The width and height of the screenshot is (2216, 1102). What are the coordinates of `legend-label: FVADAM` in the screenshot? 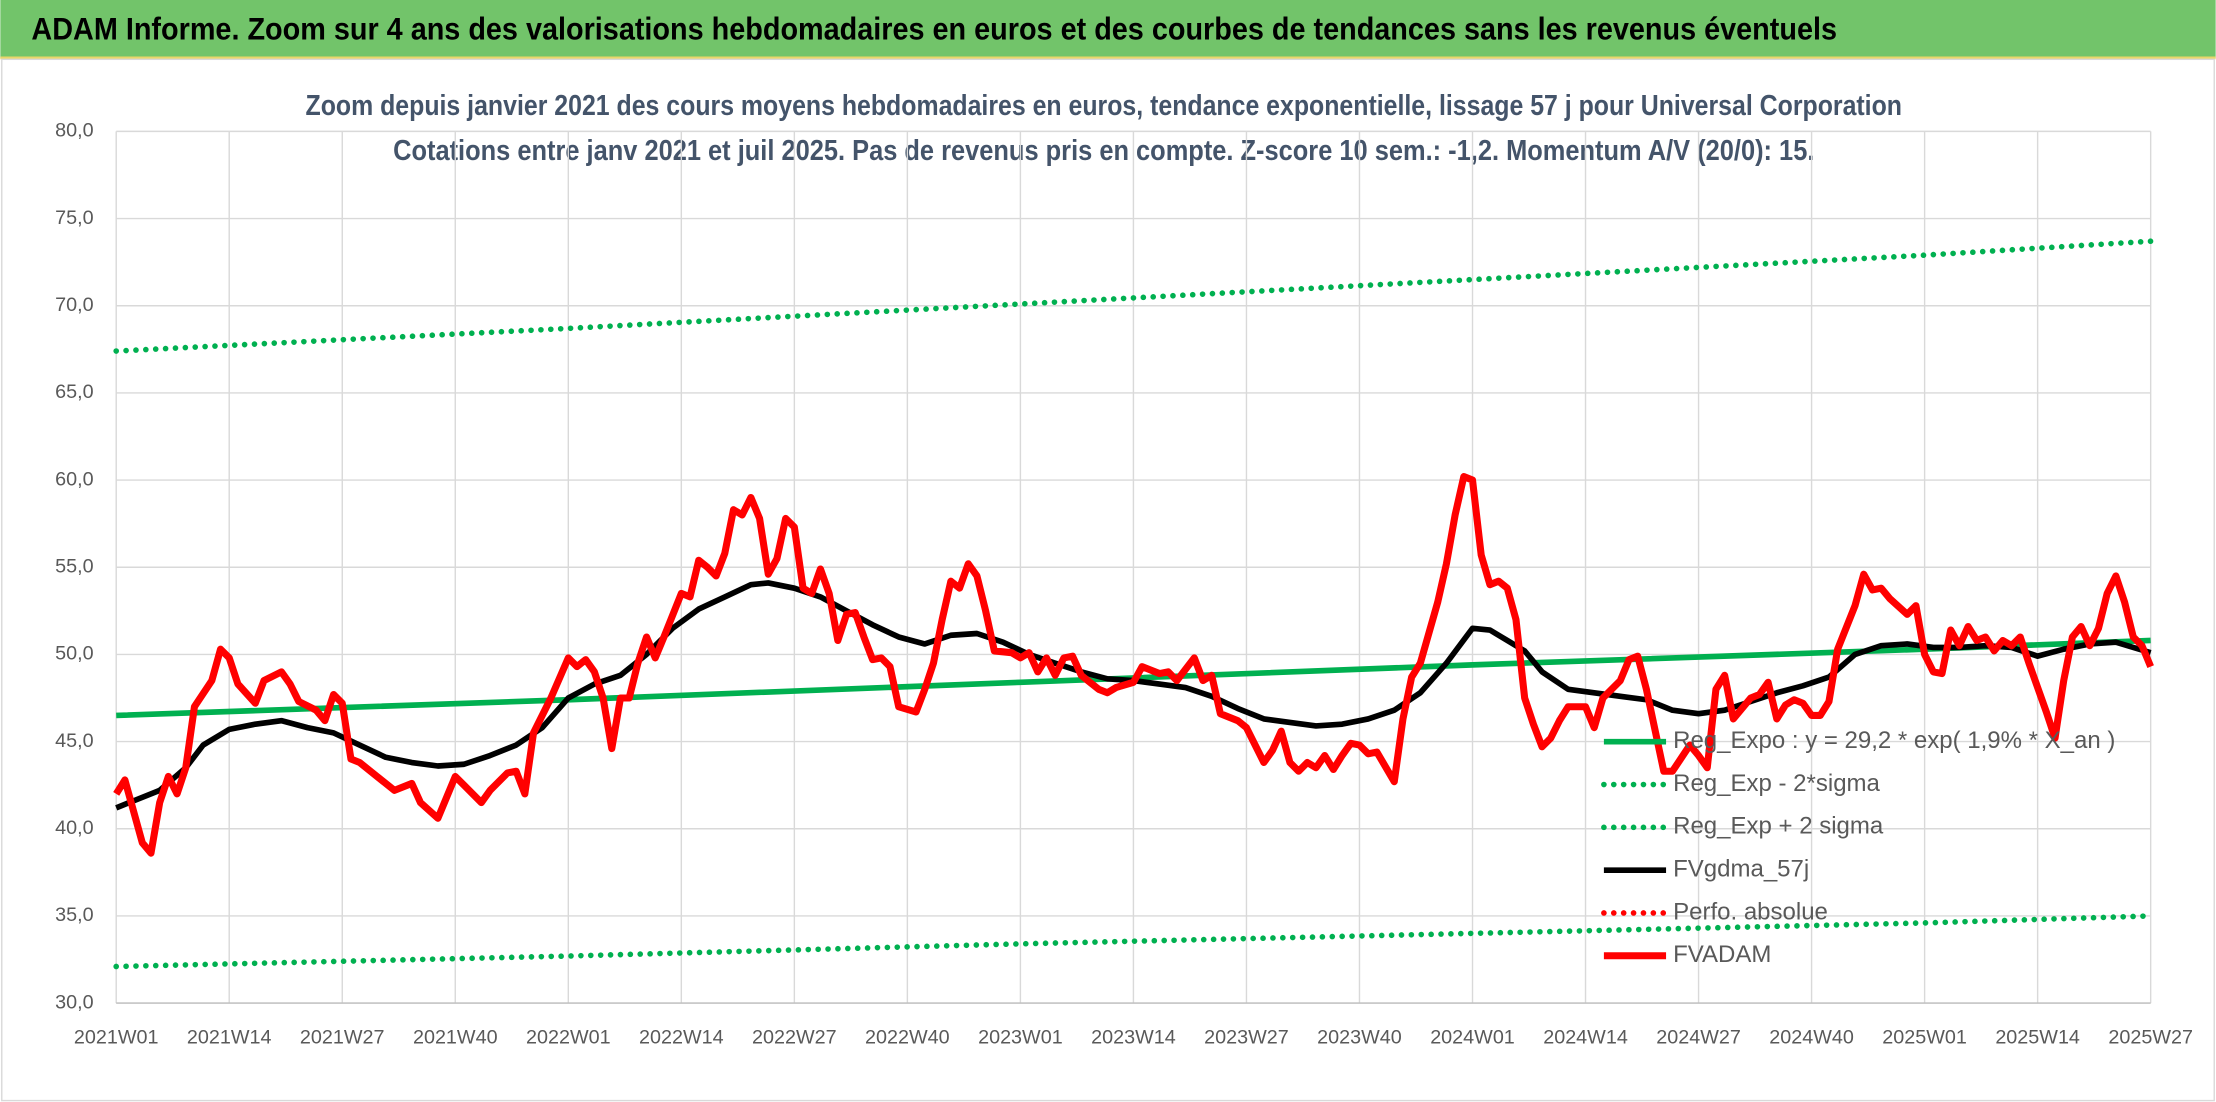 It's located at (1722, 954).